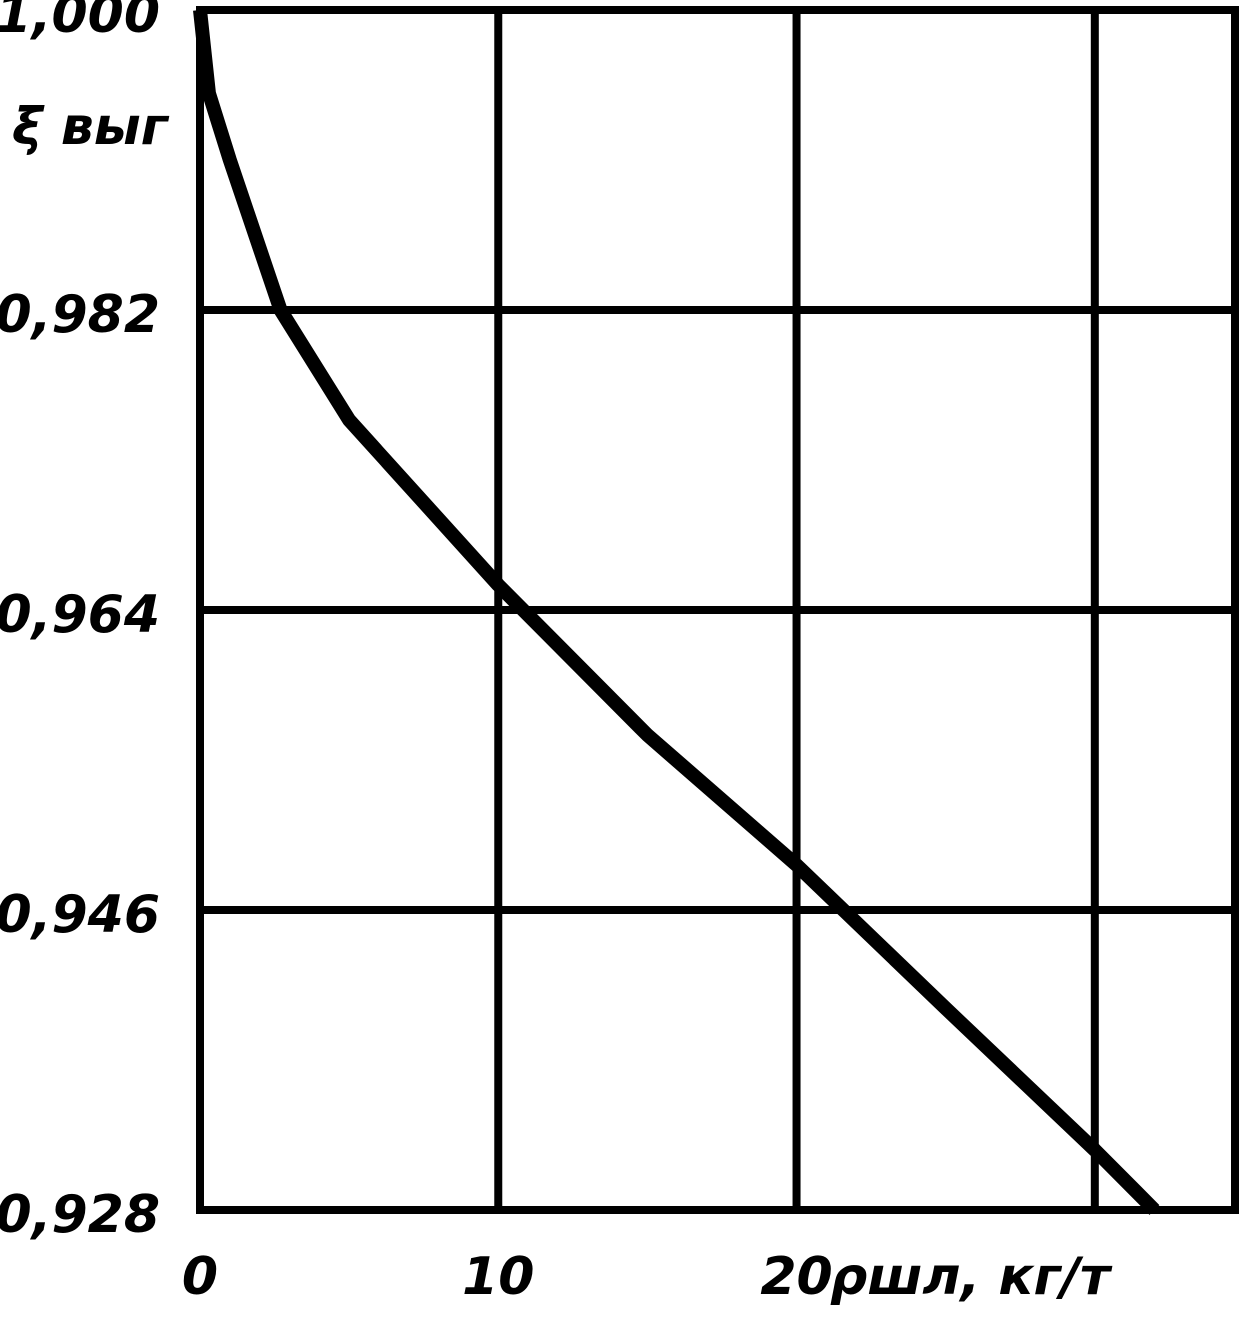 The image size is (1254, 1338). I want to click on x-tick-label: 10, so click(498, 1277).